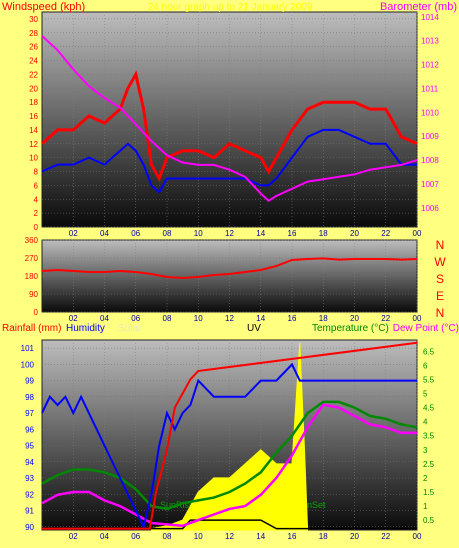  Describe the element at coordinates (425, 422) in the screenshot. I see `y2-tick-label-temperature: 4` at that location.